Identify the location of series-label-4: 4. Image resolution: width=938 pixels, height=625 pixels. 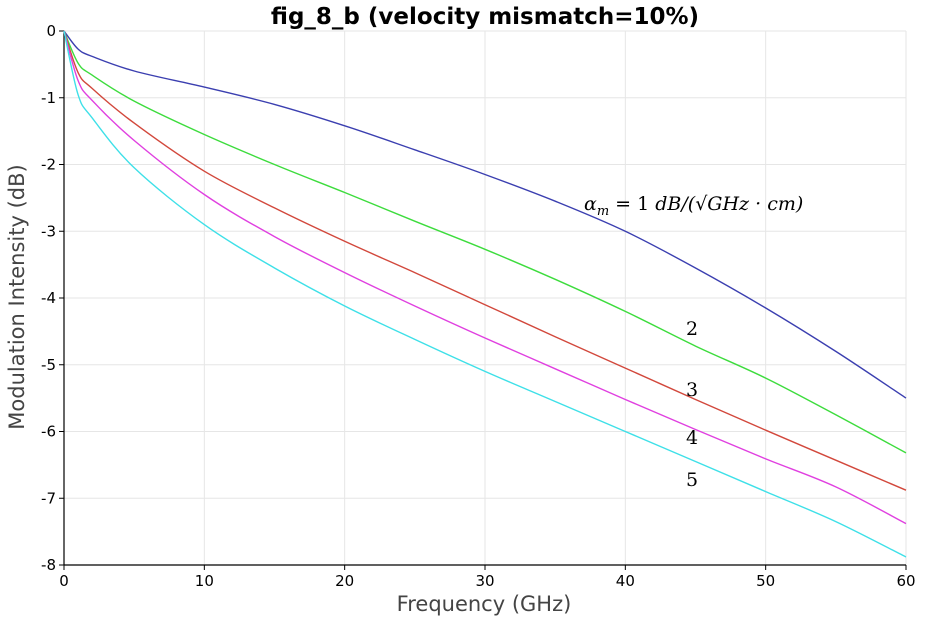
(692, 438).